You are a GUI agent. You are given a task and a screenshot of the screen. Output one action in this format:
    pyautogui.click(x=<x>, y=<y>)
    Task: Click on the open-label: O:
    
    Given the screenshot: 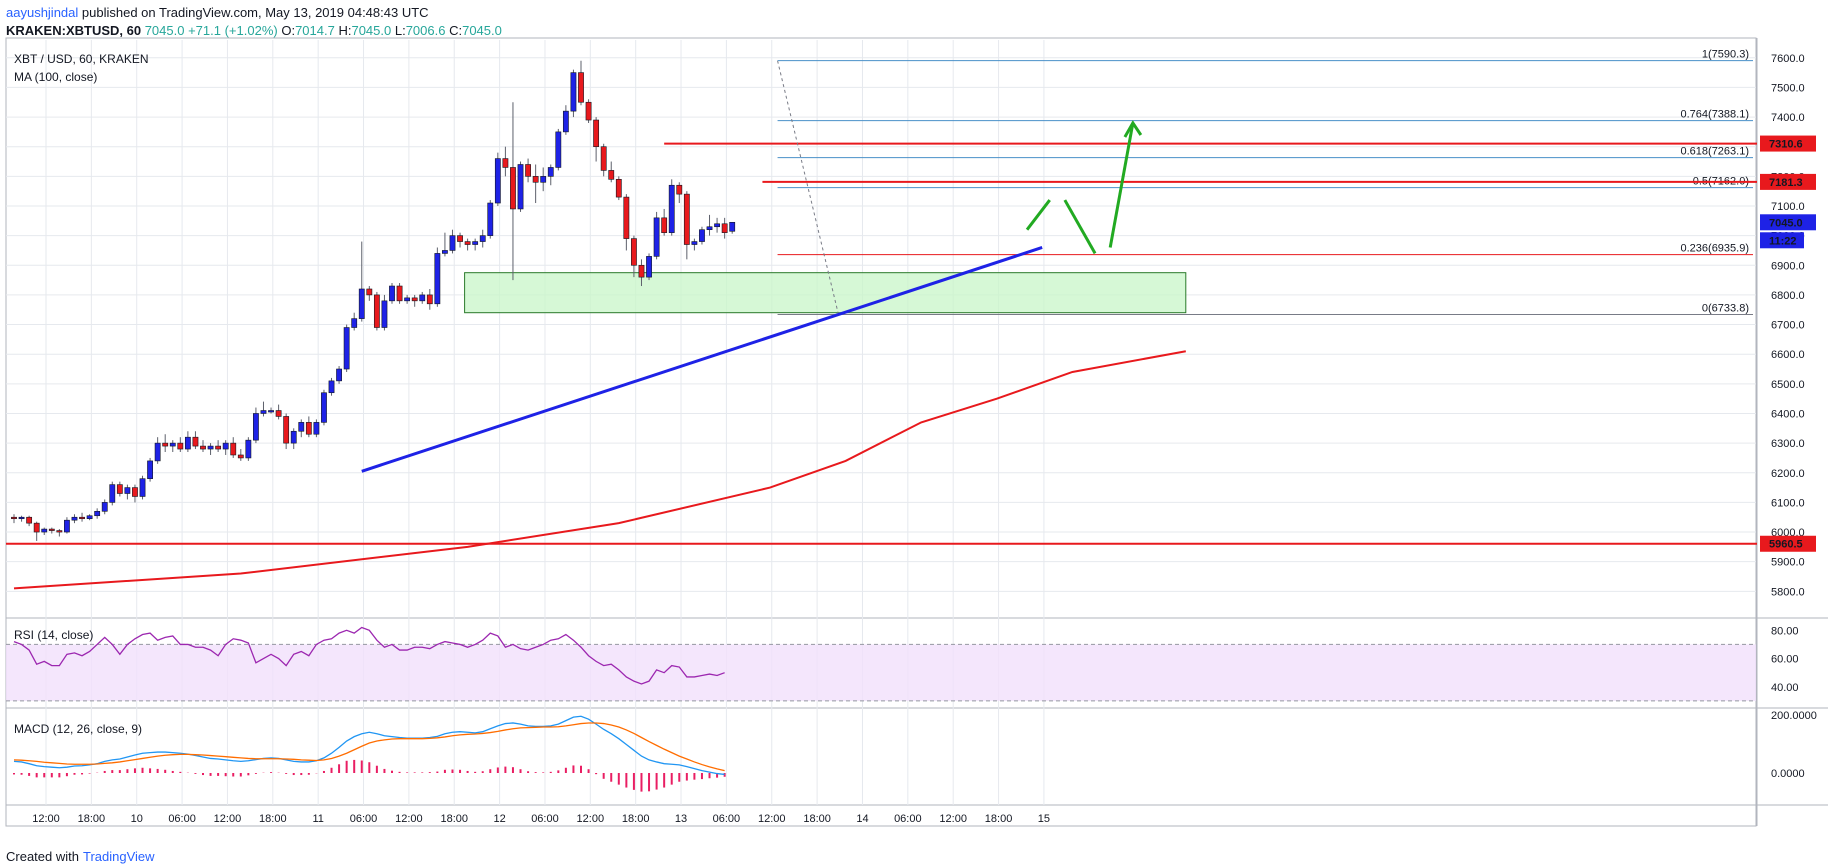 What is the action you would take?
    pyautogui.click(x=288, y=30)
    